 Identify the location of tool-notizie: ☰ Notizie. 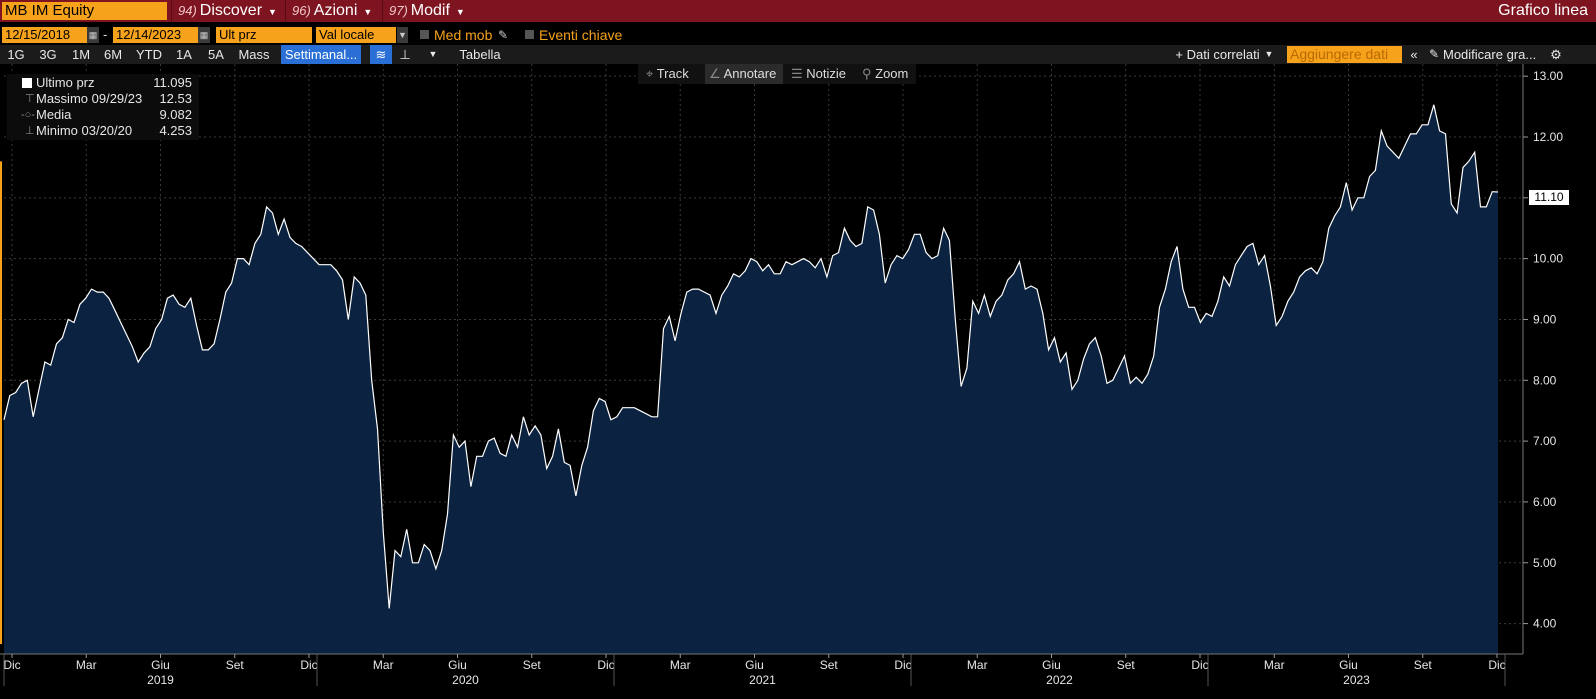
(824, 74).